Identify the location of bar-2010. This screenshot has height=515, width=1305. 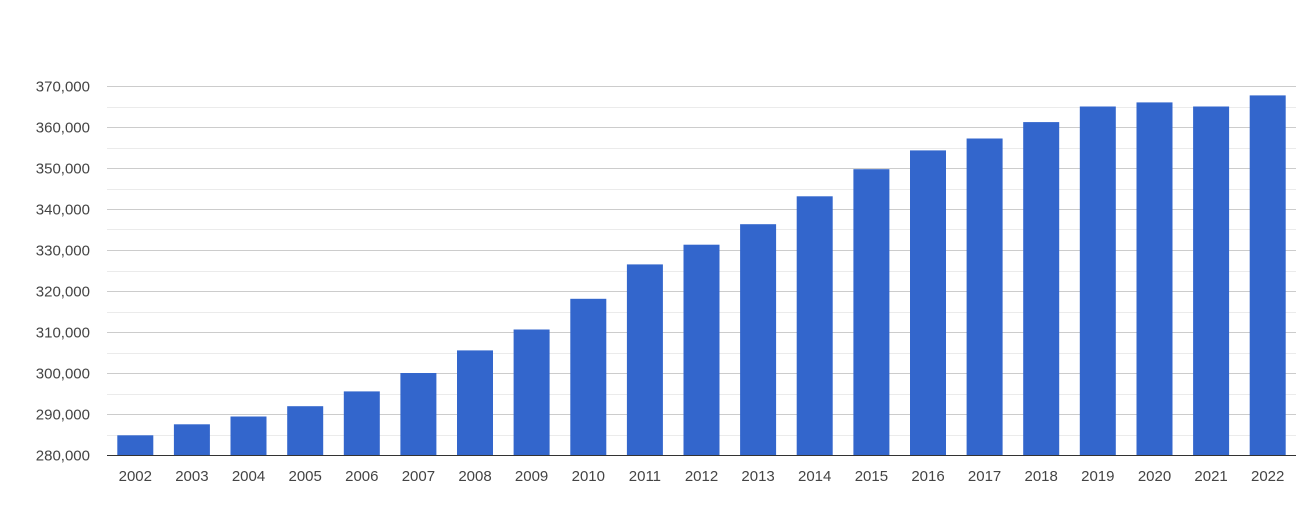
(588, 376).